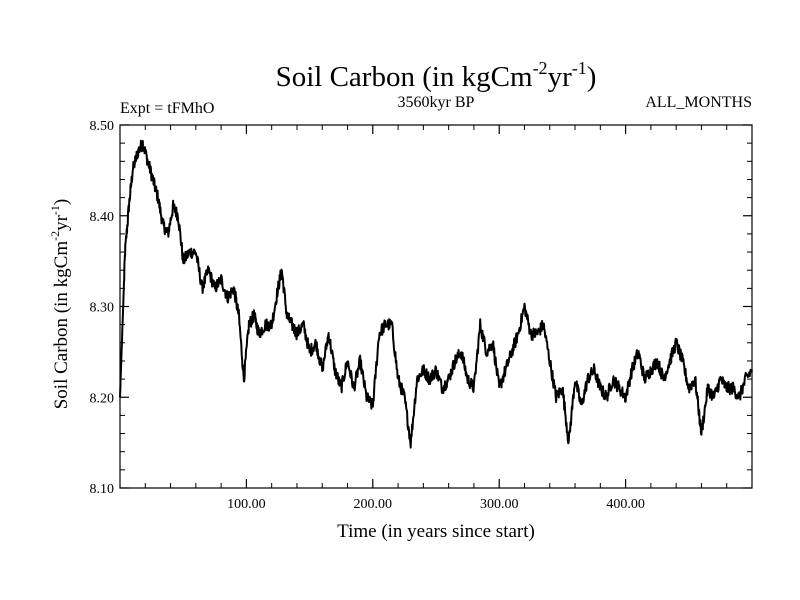 The image size is (800, 600). What do you see at coordinates (61, 325) in the screenshot?
I see `ylabel-text: Soil Carbon (in kgCm` at bounding box center [61, 325].